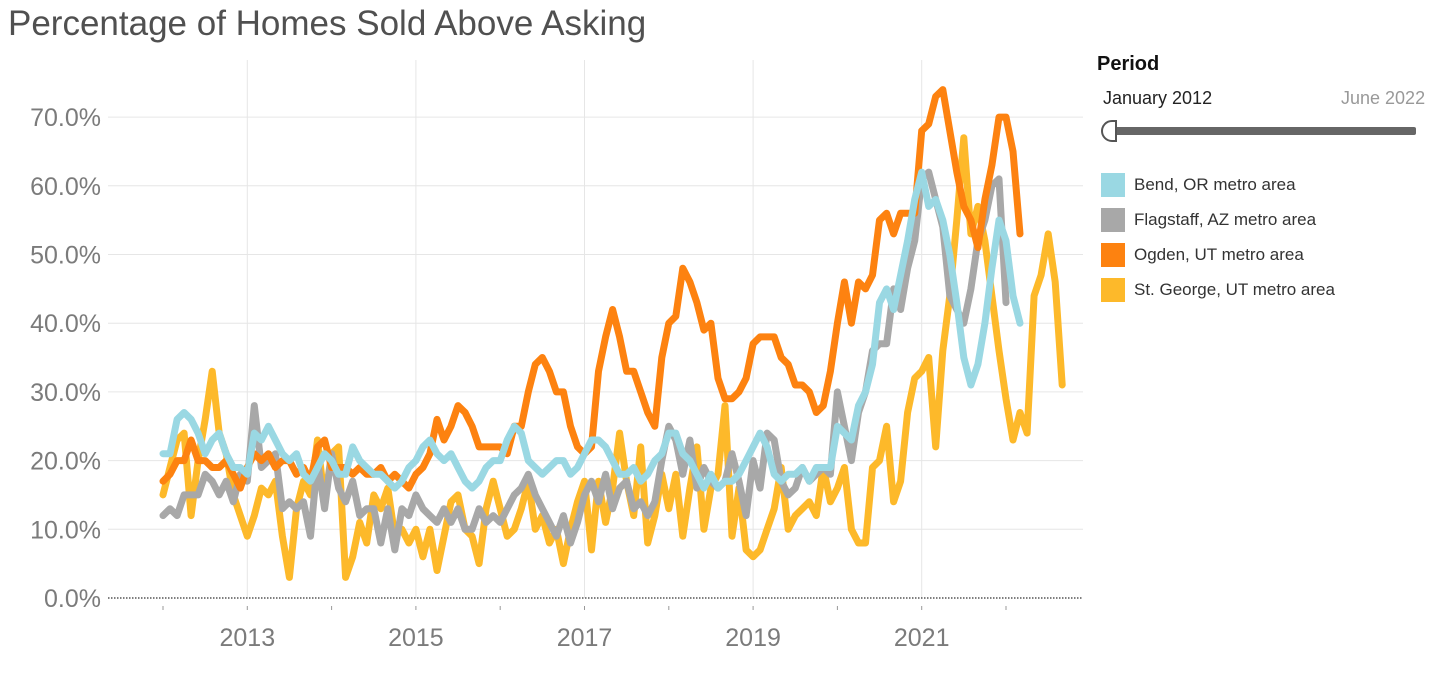 This screenshot has height=674, width=1456. I want to click on legend-label-ogden: Ogden, UT metro area, so click(1219, 254).